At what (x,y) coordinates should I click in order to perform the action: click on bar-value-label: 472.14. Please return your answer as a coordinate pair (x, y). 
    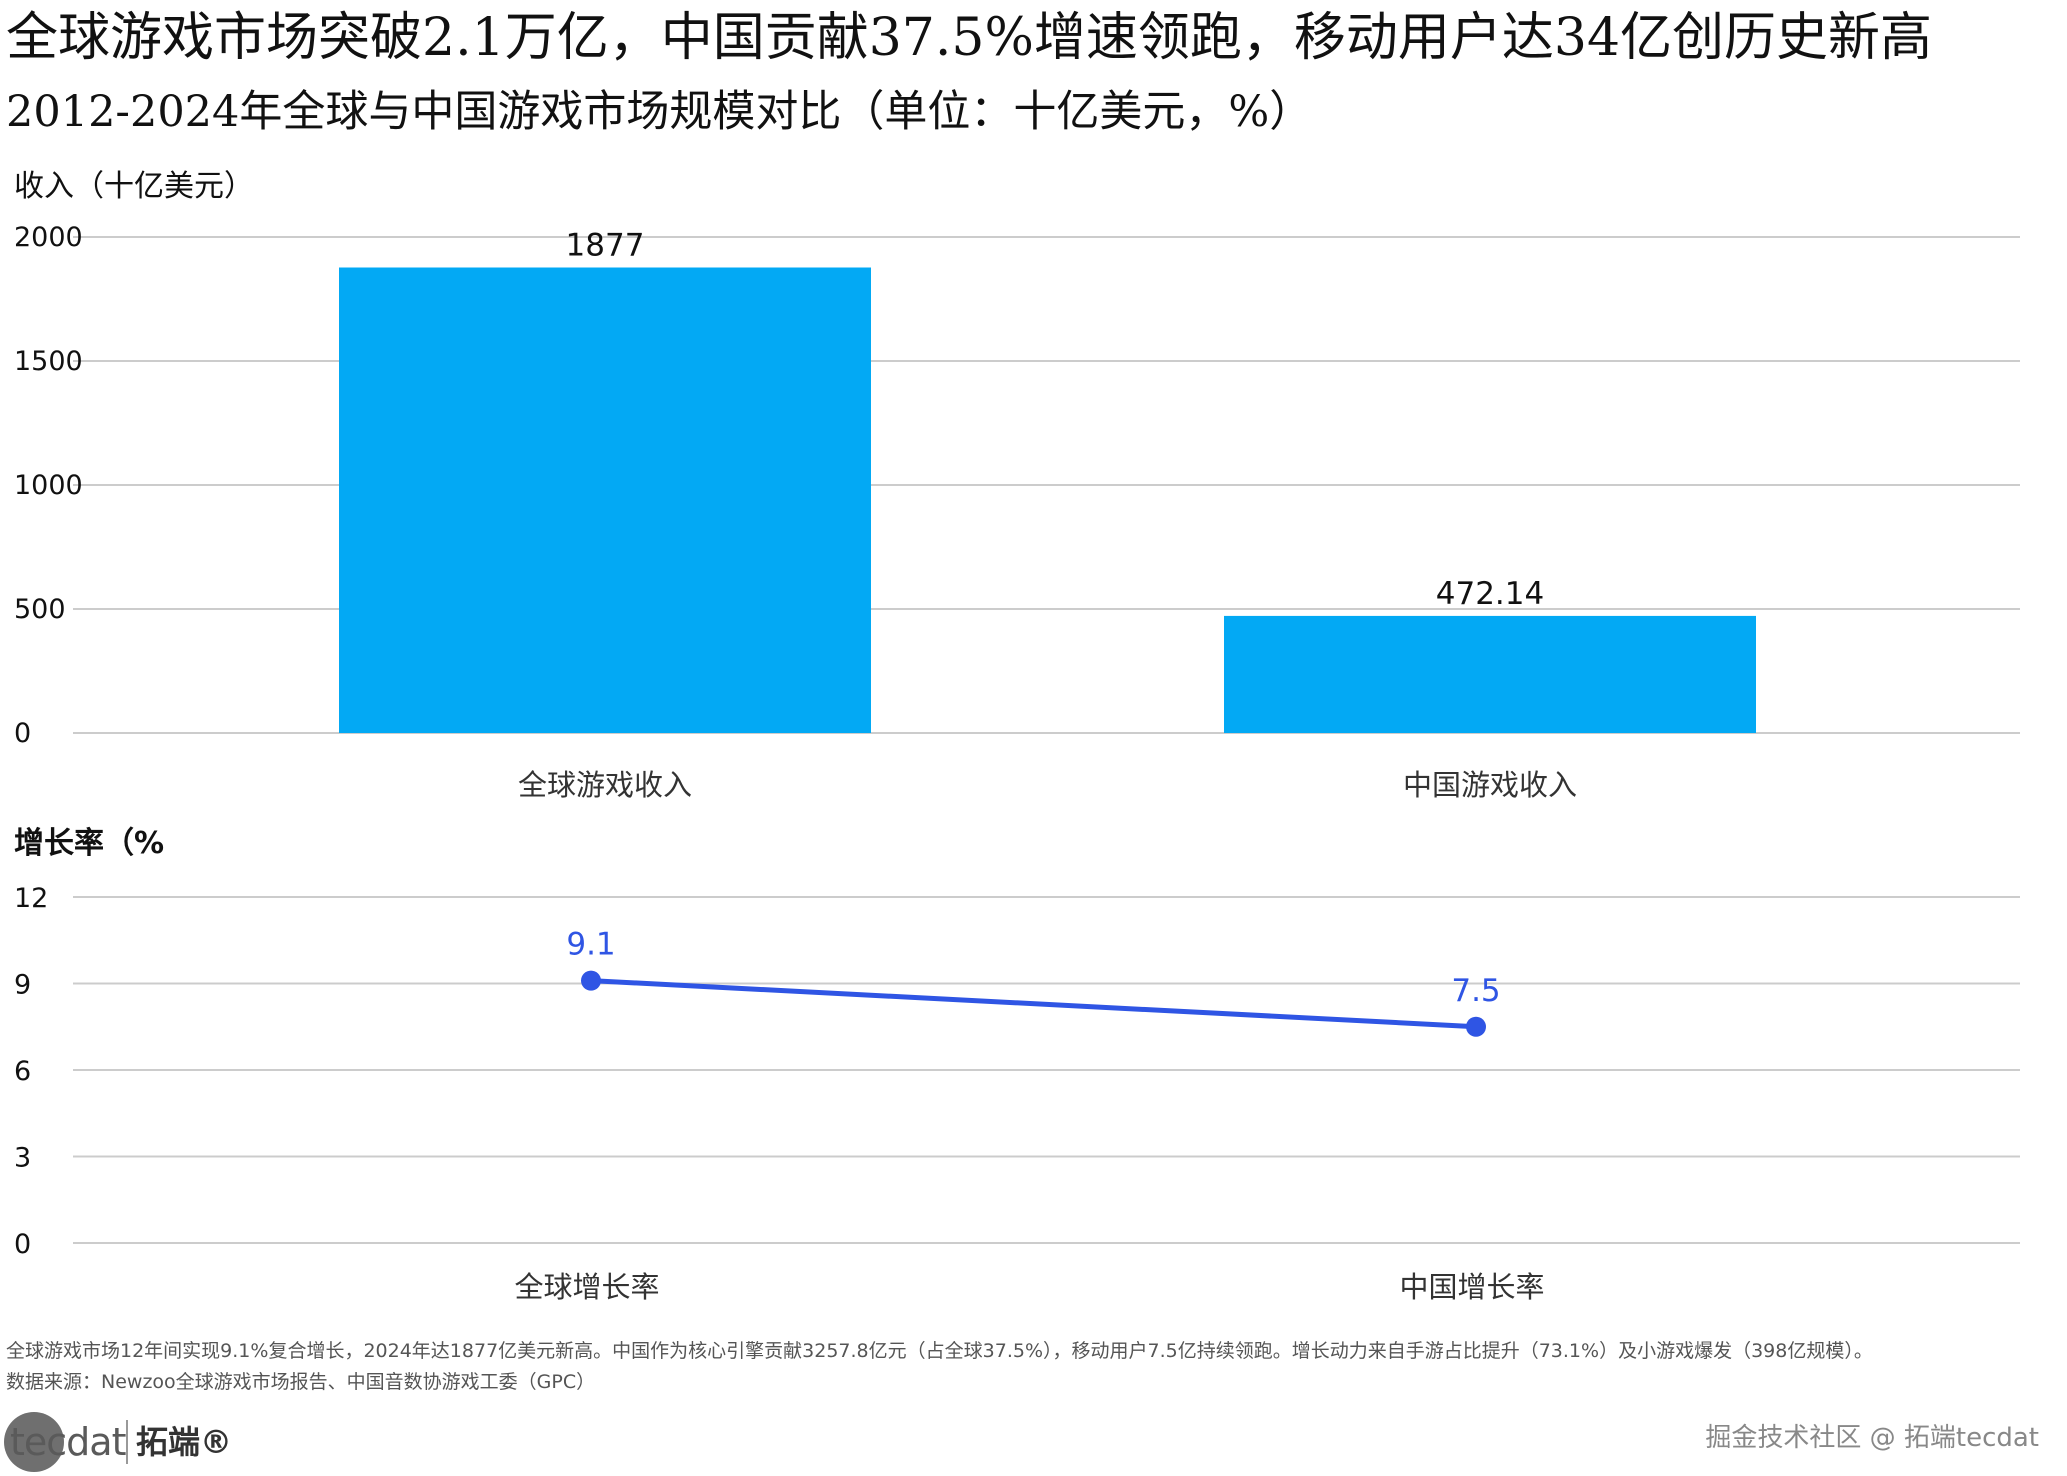
    Looking at the image, I should click on (1490, 594).